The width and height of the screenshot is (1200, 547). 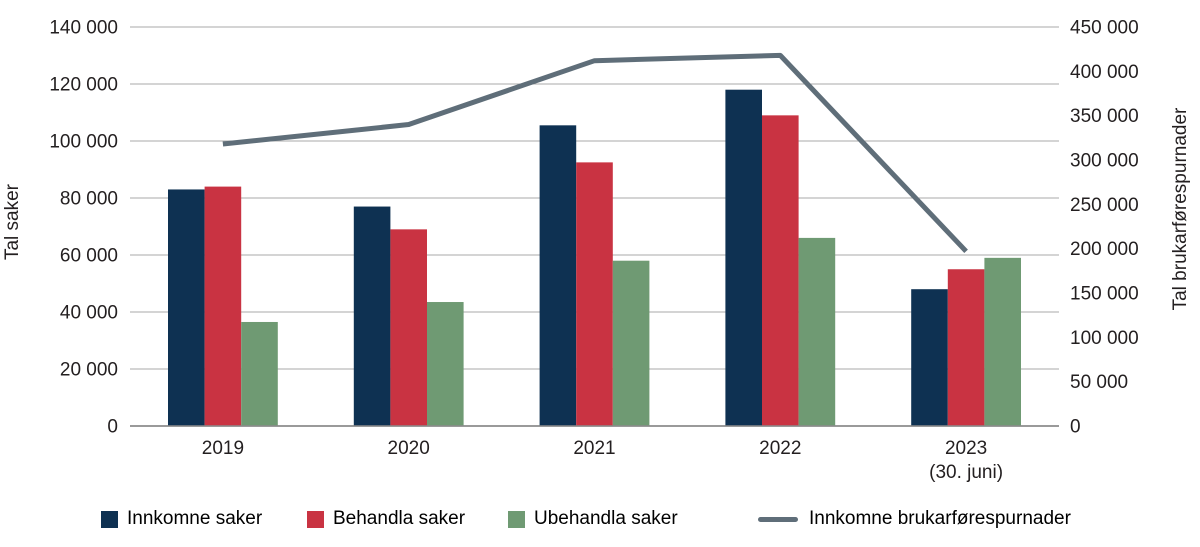 What do you see at coordinates (1104, 116) in the screenshot?
I see `right-axis-tick-label: 350 000` at bounding box center [1104, 116].